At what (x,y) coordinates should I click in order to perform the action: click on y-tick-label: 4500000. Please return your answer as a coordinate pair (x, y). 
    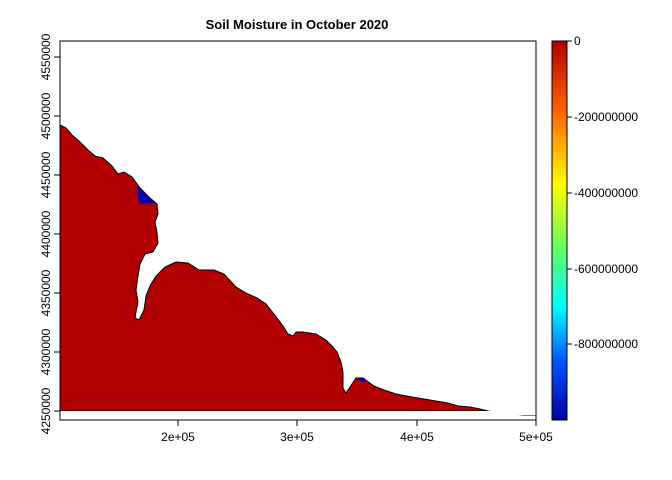
    Looking at the image, I should click on (46, 115).